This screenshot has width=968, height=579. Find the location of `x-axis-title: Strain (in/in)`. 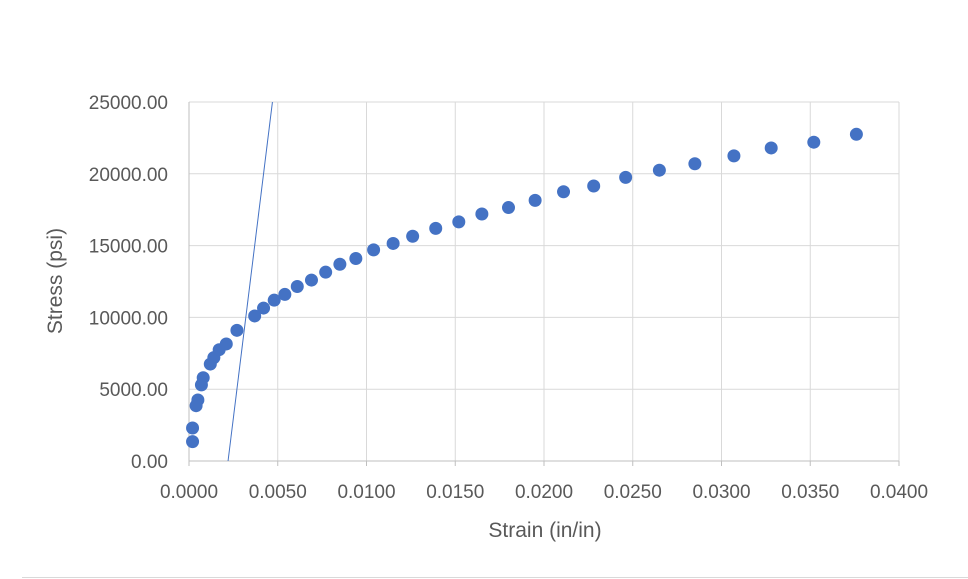

x-axis-title: Strain (in/in) is located at coordinates (544, 530).